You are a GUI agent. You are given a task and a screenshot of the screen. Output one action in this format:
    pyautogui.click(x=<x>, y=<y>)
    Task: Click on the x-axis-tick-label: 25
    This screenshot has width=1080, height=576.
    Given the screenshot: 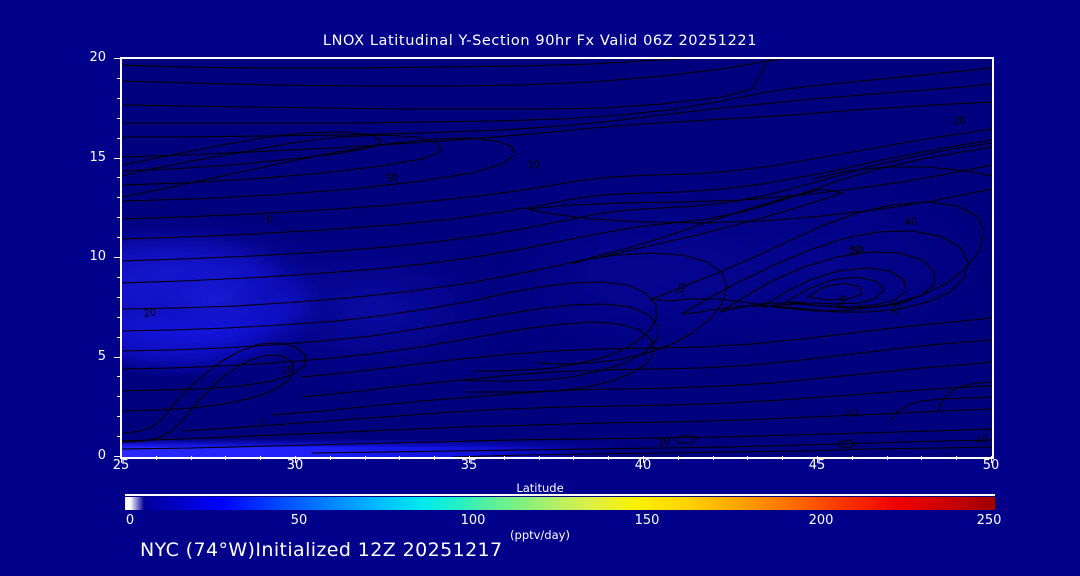 What is the action you would take?
    pyautogui.click(x=121, y=465)
    